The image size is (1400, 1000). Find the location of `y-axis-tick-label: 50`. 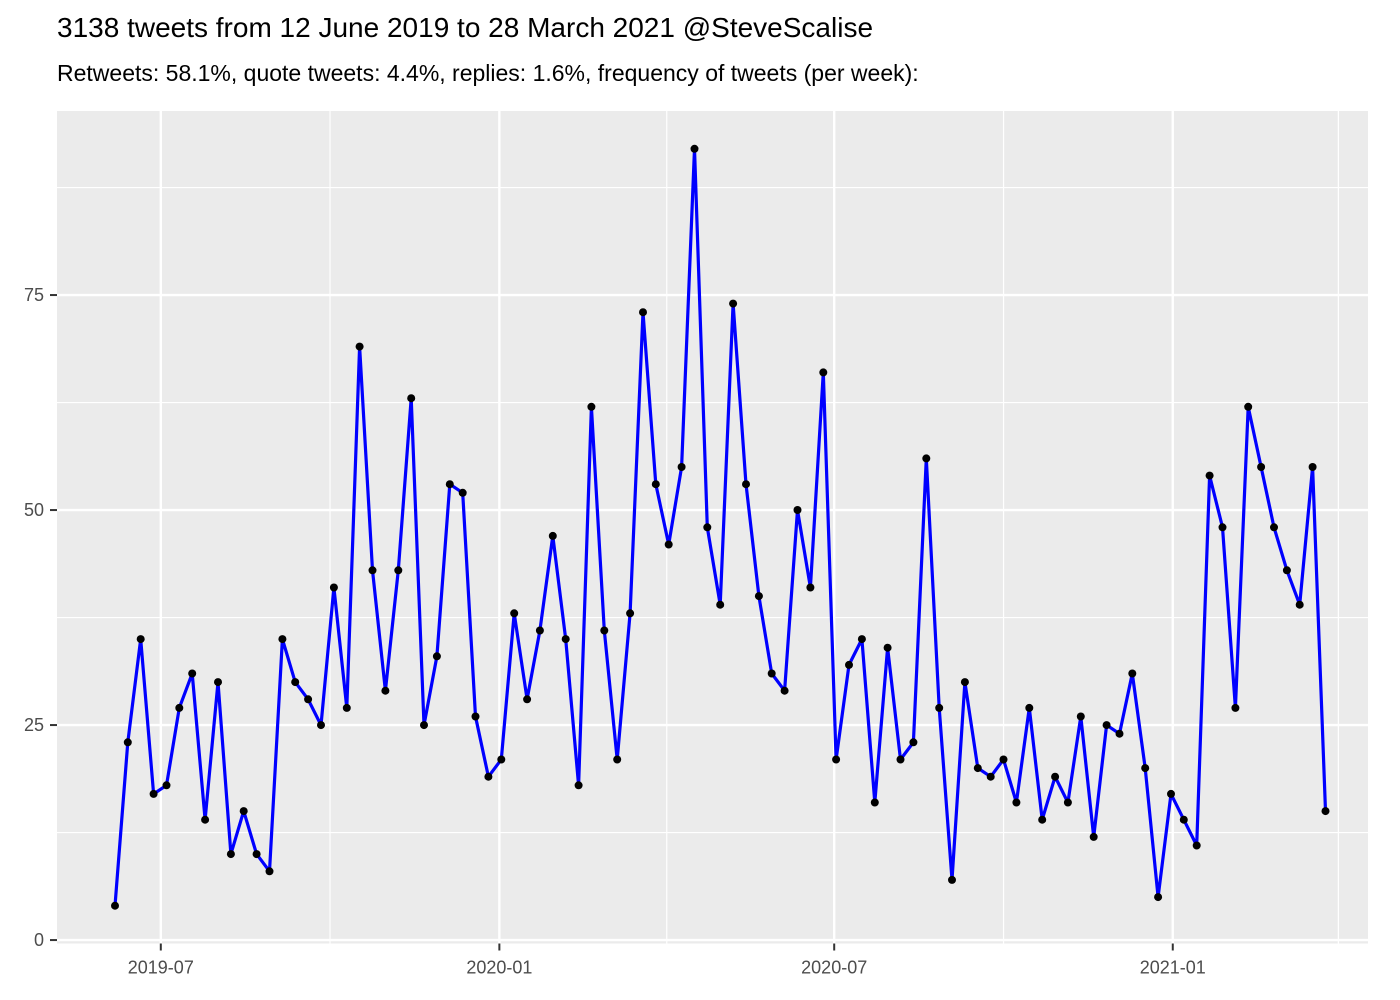

y-axis-tick-label: 50 is located at coordinates (34, 510).